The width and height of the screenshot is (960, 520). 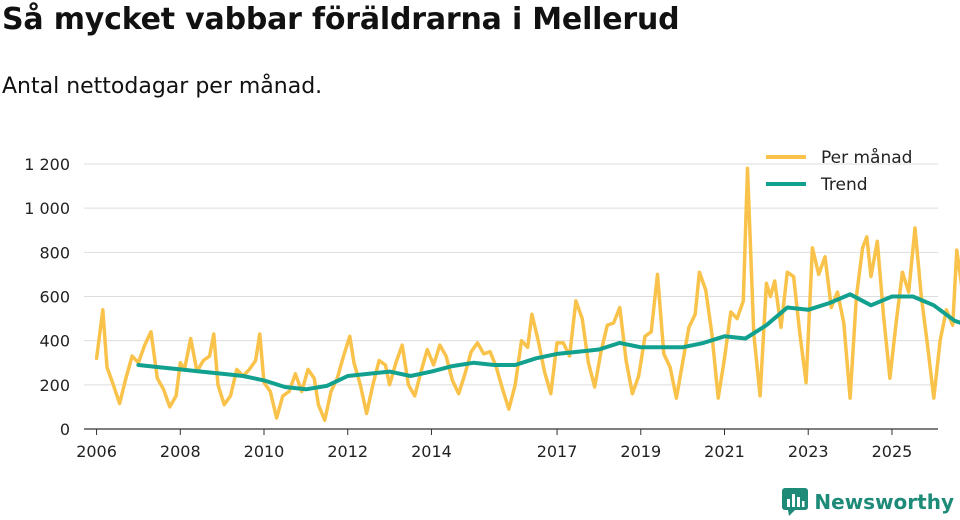 What do you see at coordinates (808, 451) in the screenshot?
I see `x-tick-label: 2023` at bounding box center [808, 451].